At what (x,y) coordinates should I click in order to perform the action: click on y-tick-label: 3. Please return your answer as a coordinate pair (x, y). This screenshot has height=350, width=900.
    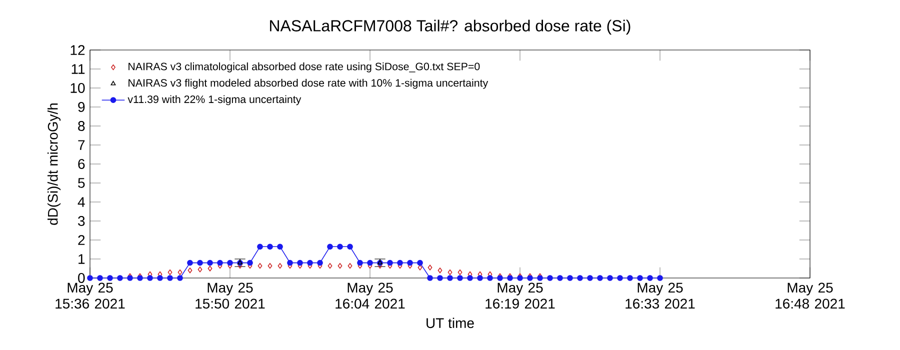
    Looking at the image, I should click on (81, 221).